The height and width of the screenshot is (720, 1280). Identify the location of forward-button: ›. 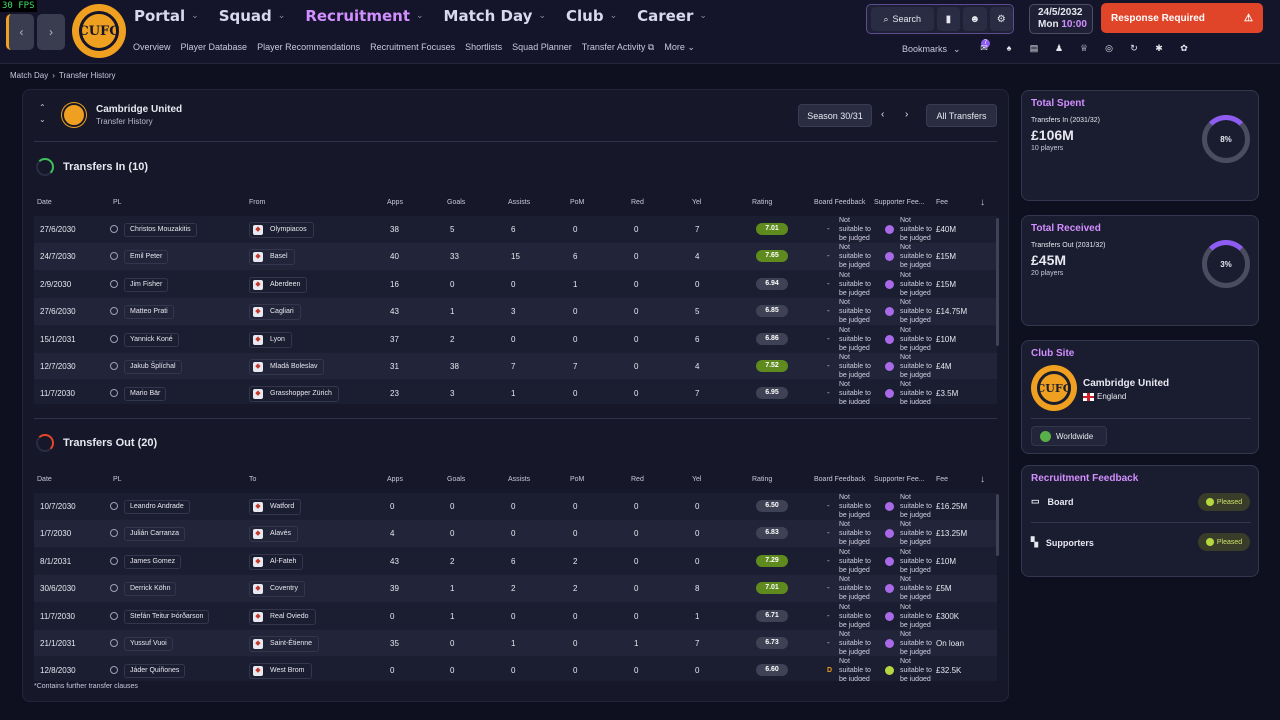
(51, 32).